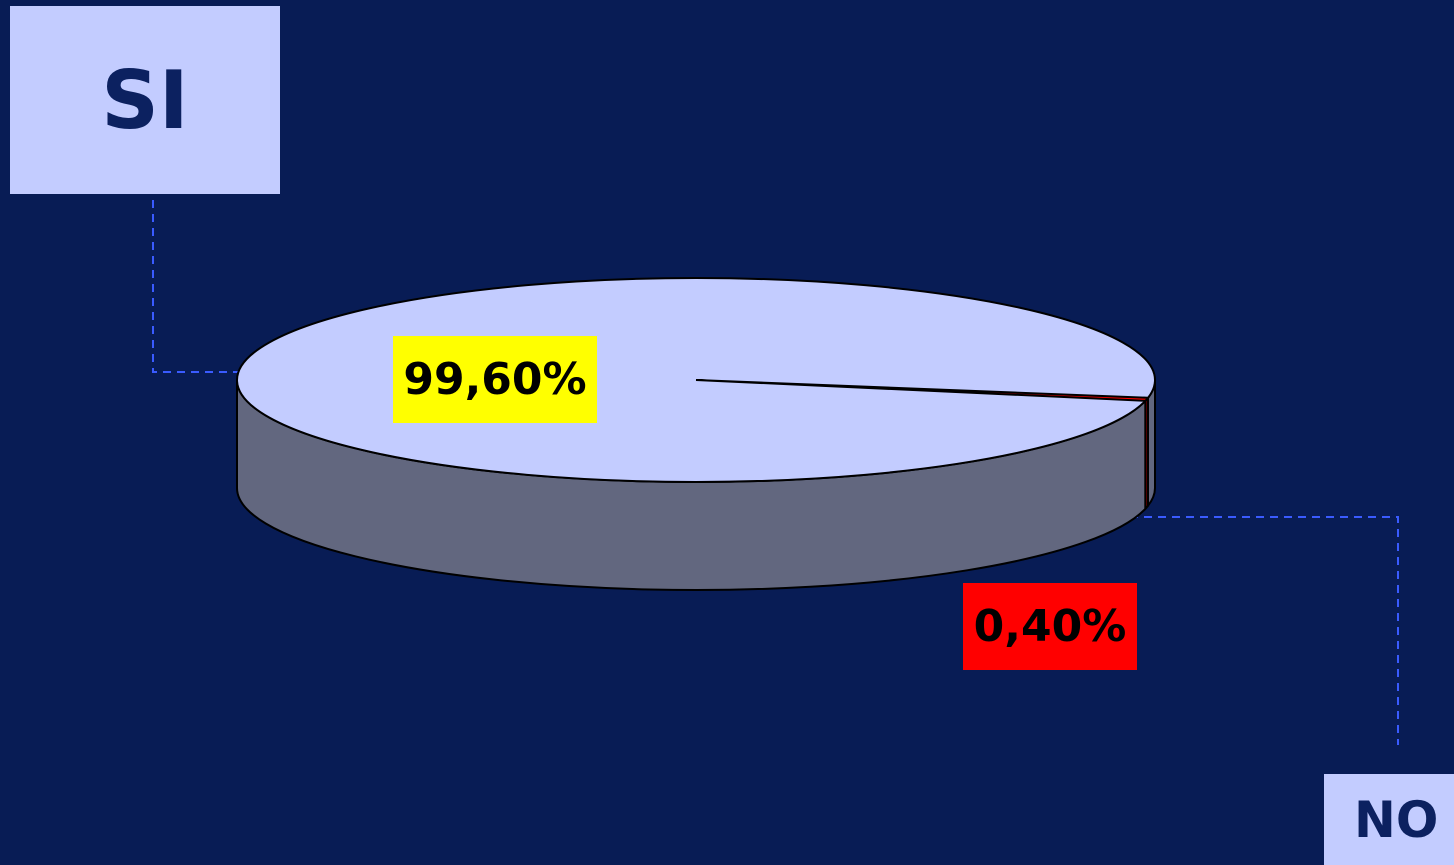 The height and width of the screenshot is (865, 1454). What do you see at coordinates (1146, 453) in the screenshot?
I see `slice-side-no` at bounding box center [1146, 453].